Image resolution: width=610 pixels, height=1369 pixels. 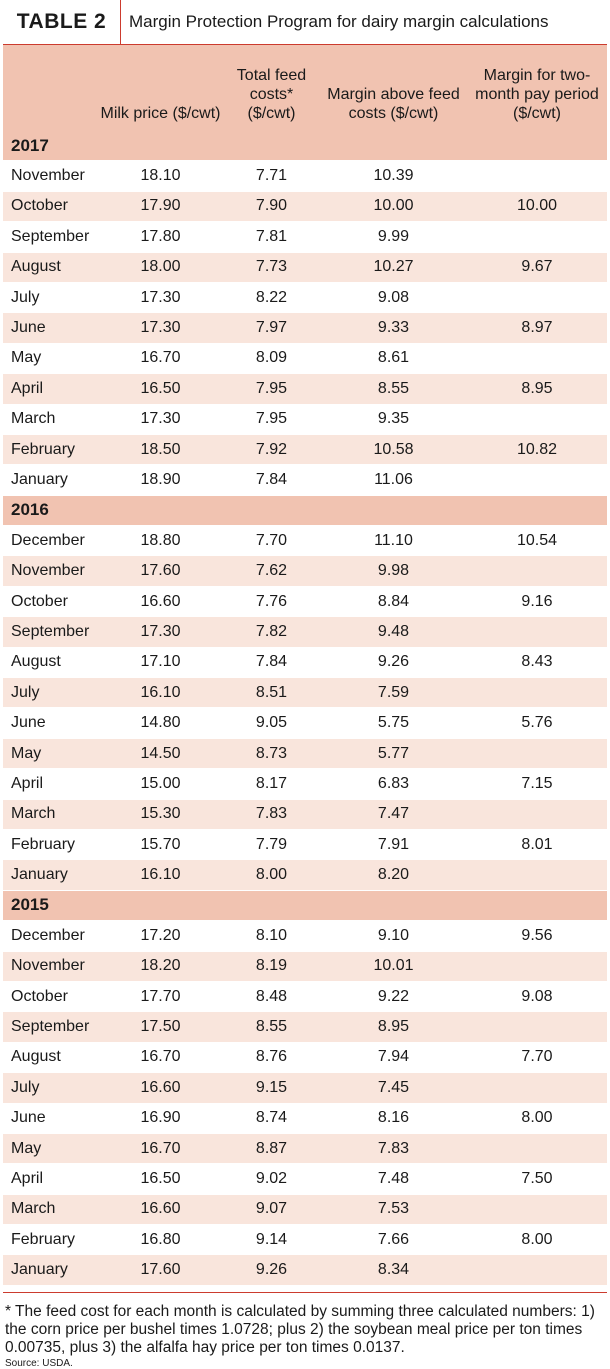 What do you see at coordinates (271, 1240) in the screenshot?
I see `feed-cost-cell: 9.14` at bounding box center [271, 1240].